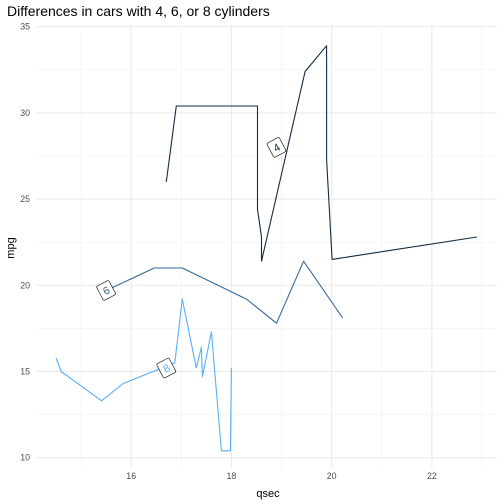 This screenshot has height=504, width=504. I want to click on x-tick-label: 18, so click(232, 476).